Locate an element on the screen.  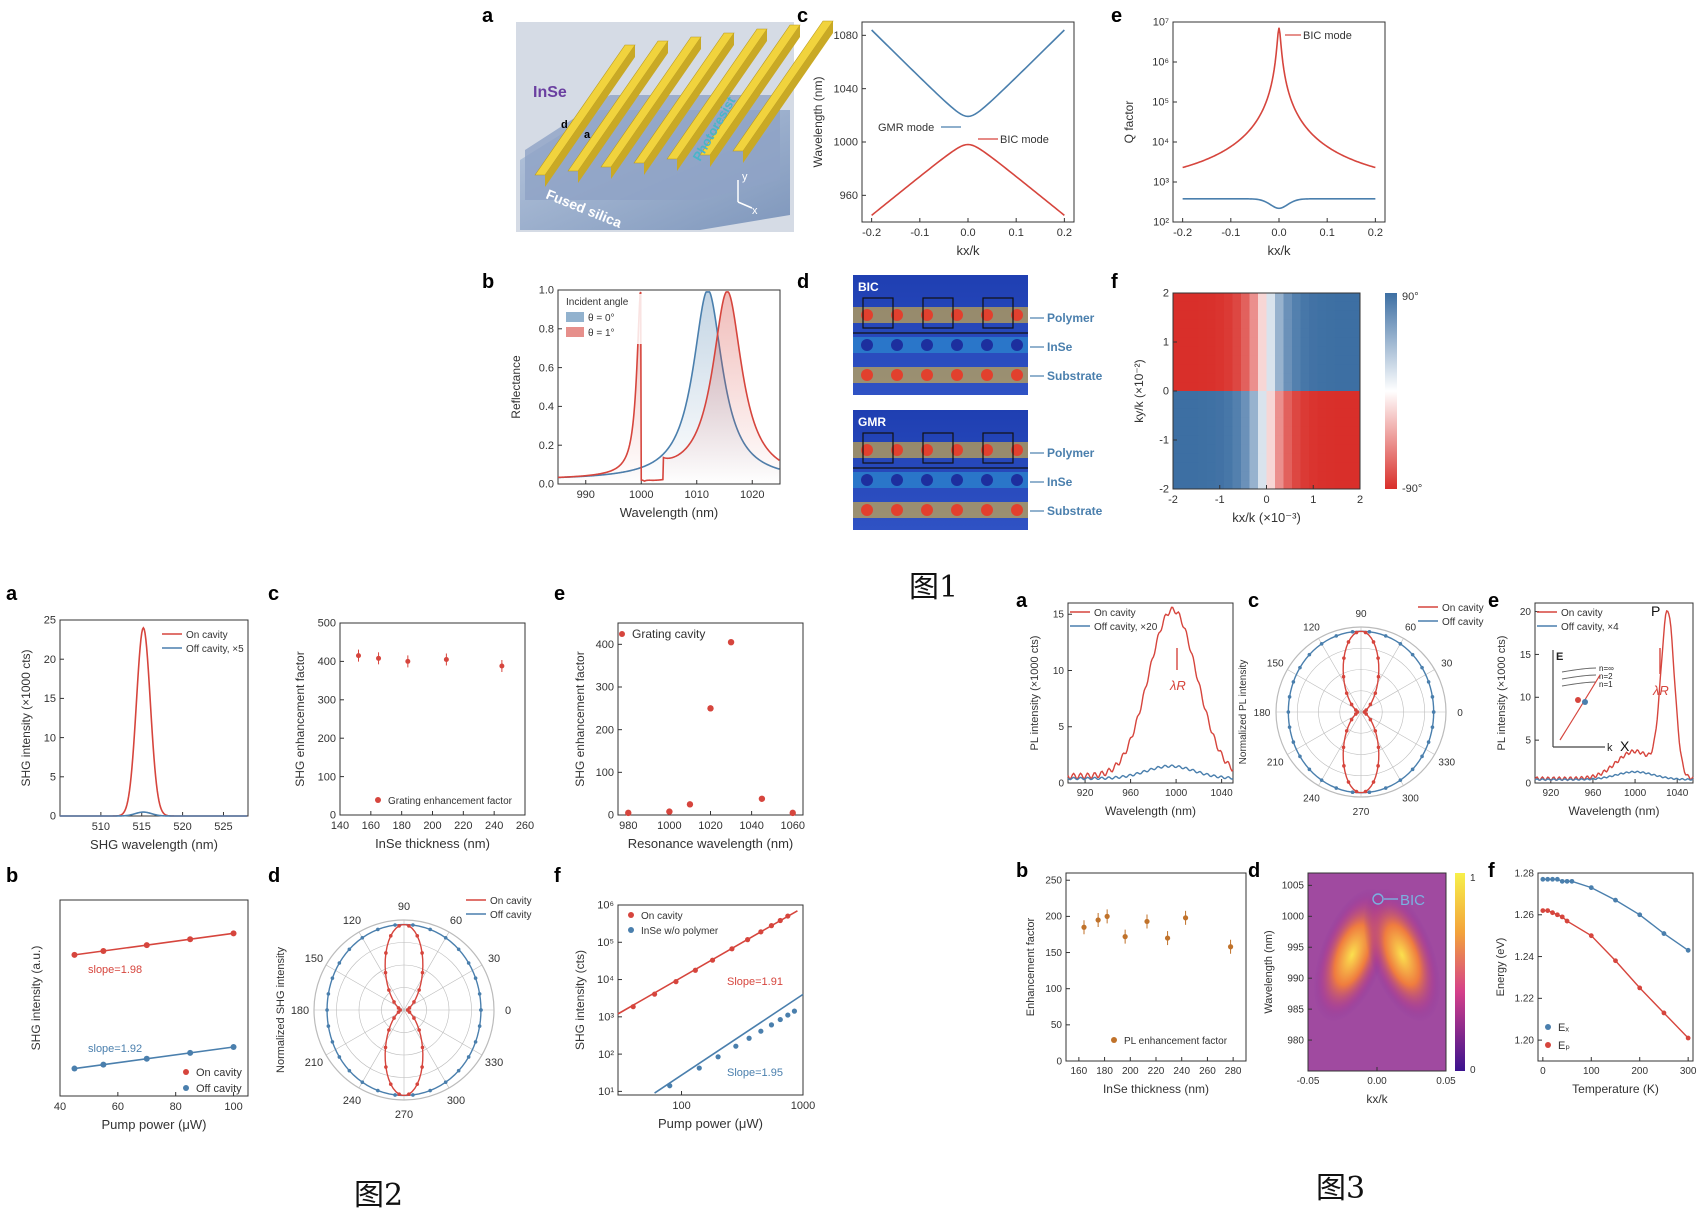
x-tick-label: 160 is located at coordinates (371, 826).